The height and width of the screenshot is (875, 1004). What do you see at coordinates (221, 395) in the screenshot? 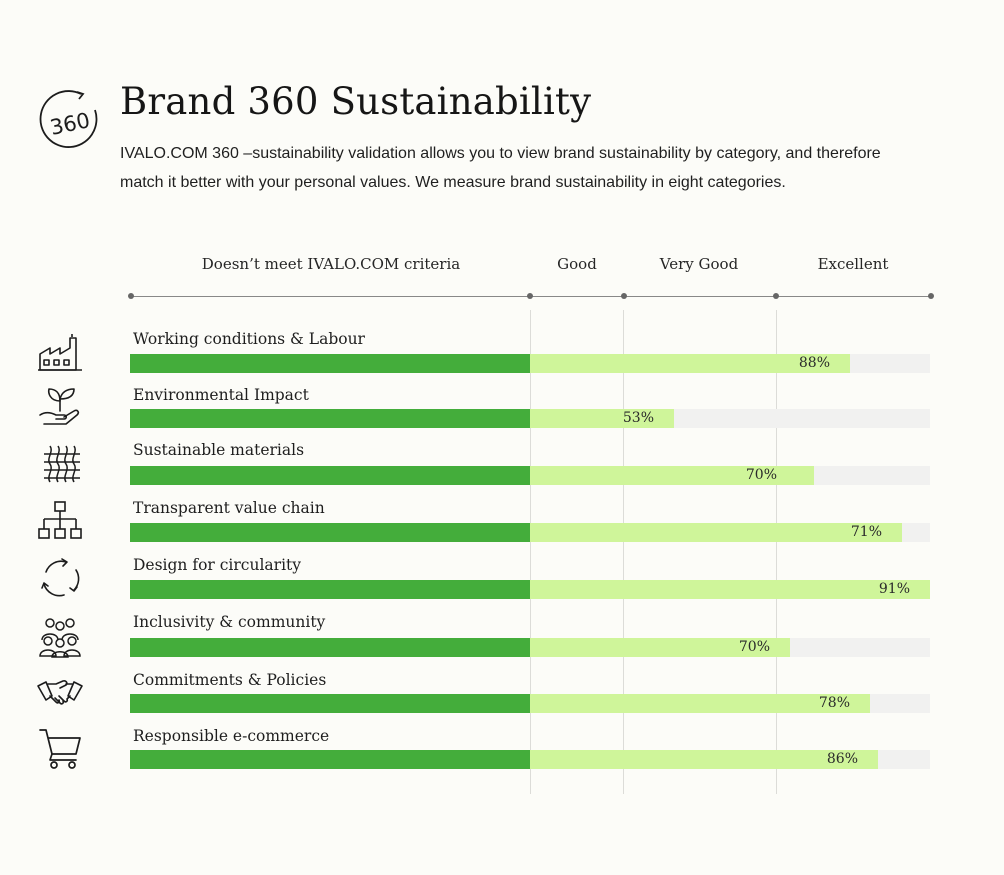
I see `category-label-environmental-impact: Environmental Impact` at bounding box center [221, 395].